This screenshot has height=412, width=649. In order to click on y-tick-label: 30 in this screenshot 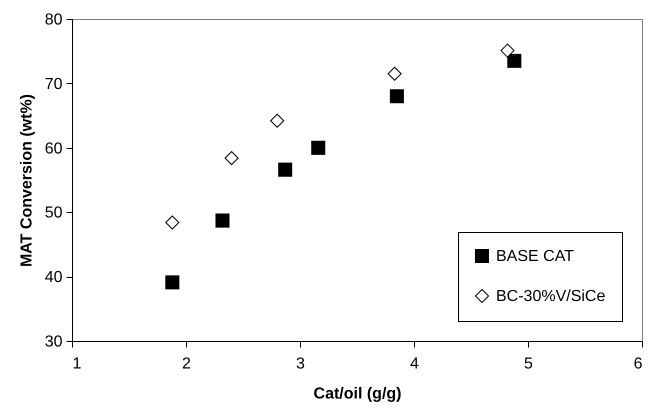, I will do `click(53, 342)`.